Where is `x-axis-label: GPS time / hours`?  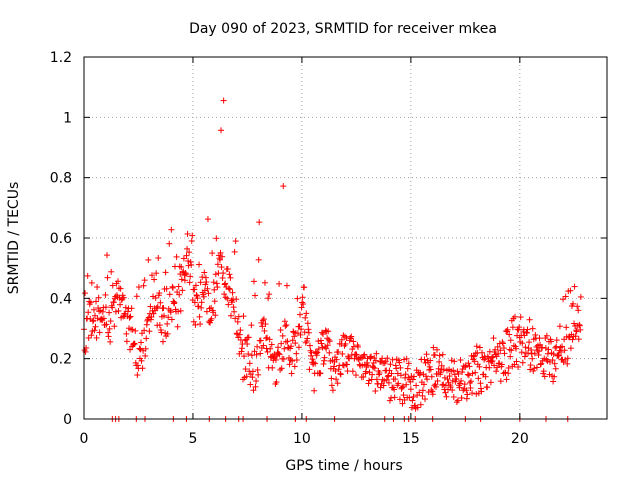
x-axis-label: GPS time / hours is located at coordinates (343, 466).